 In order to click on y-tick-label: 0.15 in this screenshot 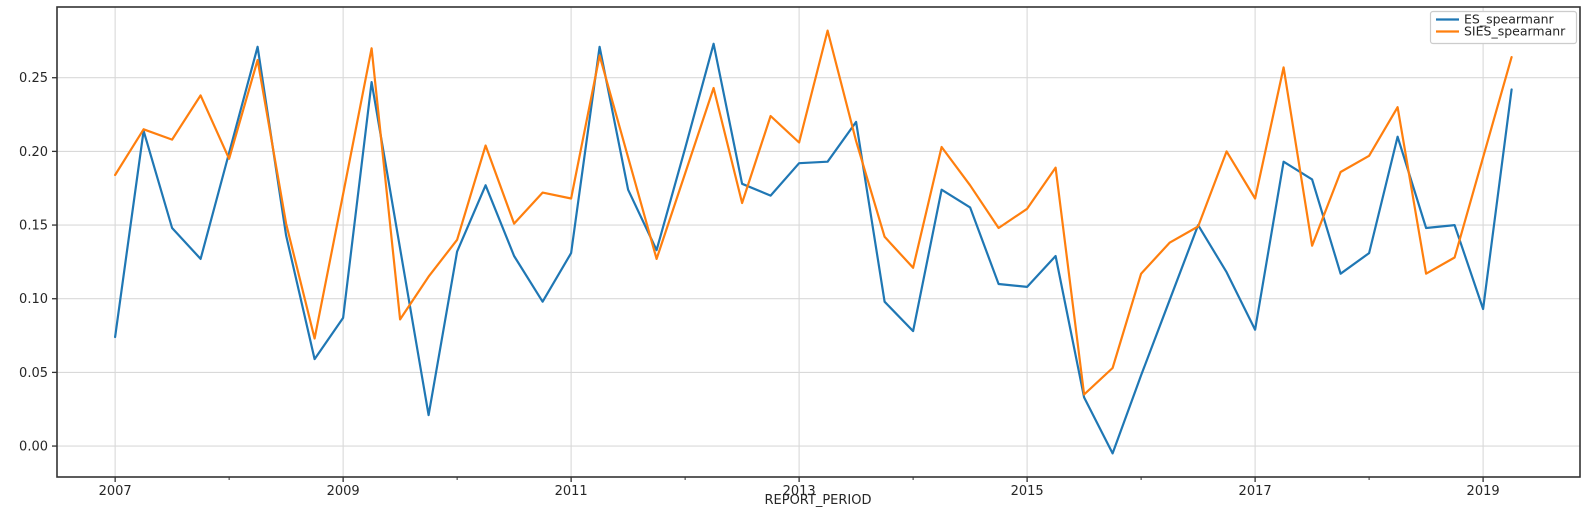, I will do `click(33, 226)`.